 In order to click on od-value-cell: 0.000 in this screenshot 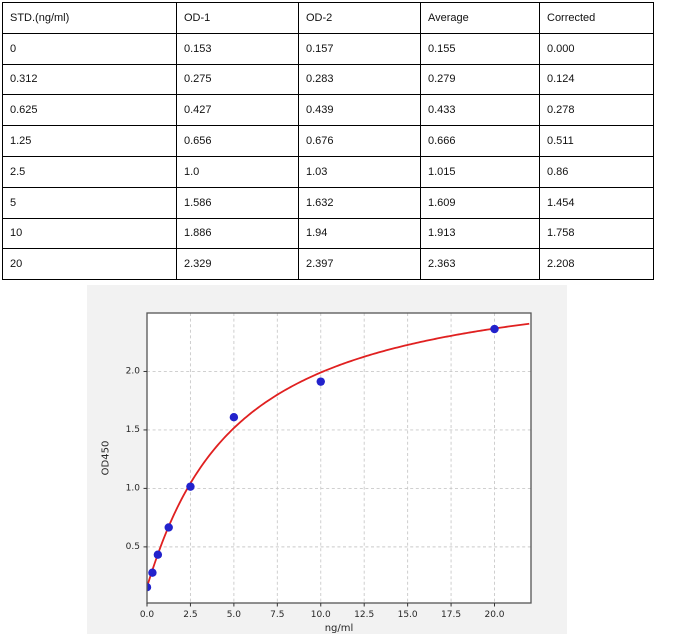, I will do `click(596, 48)`.